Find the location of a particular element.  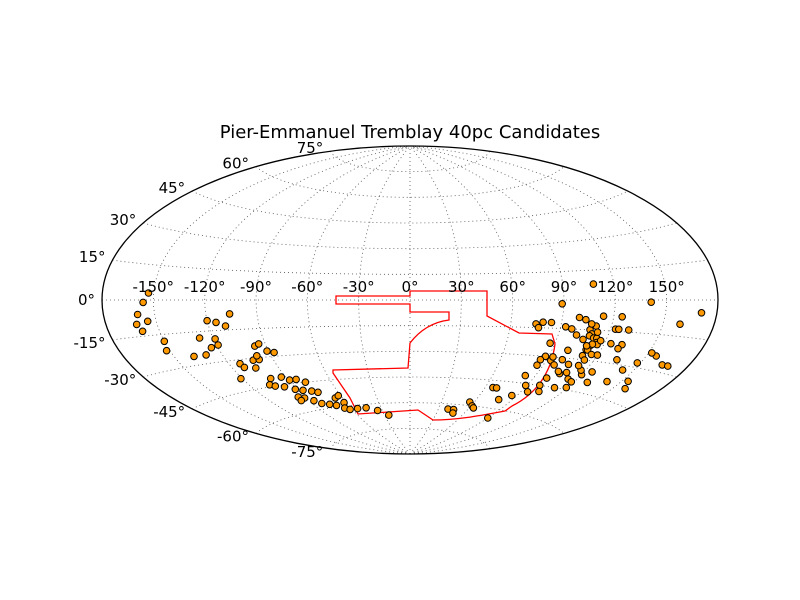

survey-footprint-outline is located at coordinates (444, 355).